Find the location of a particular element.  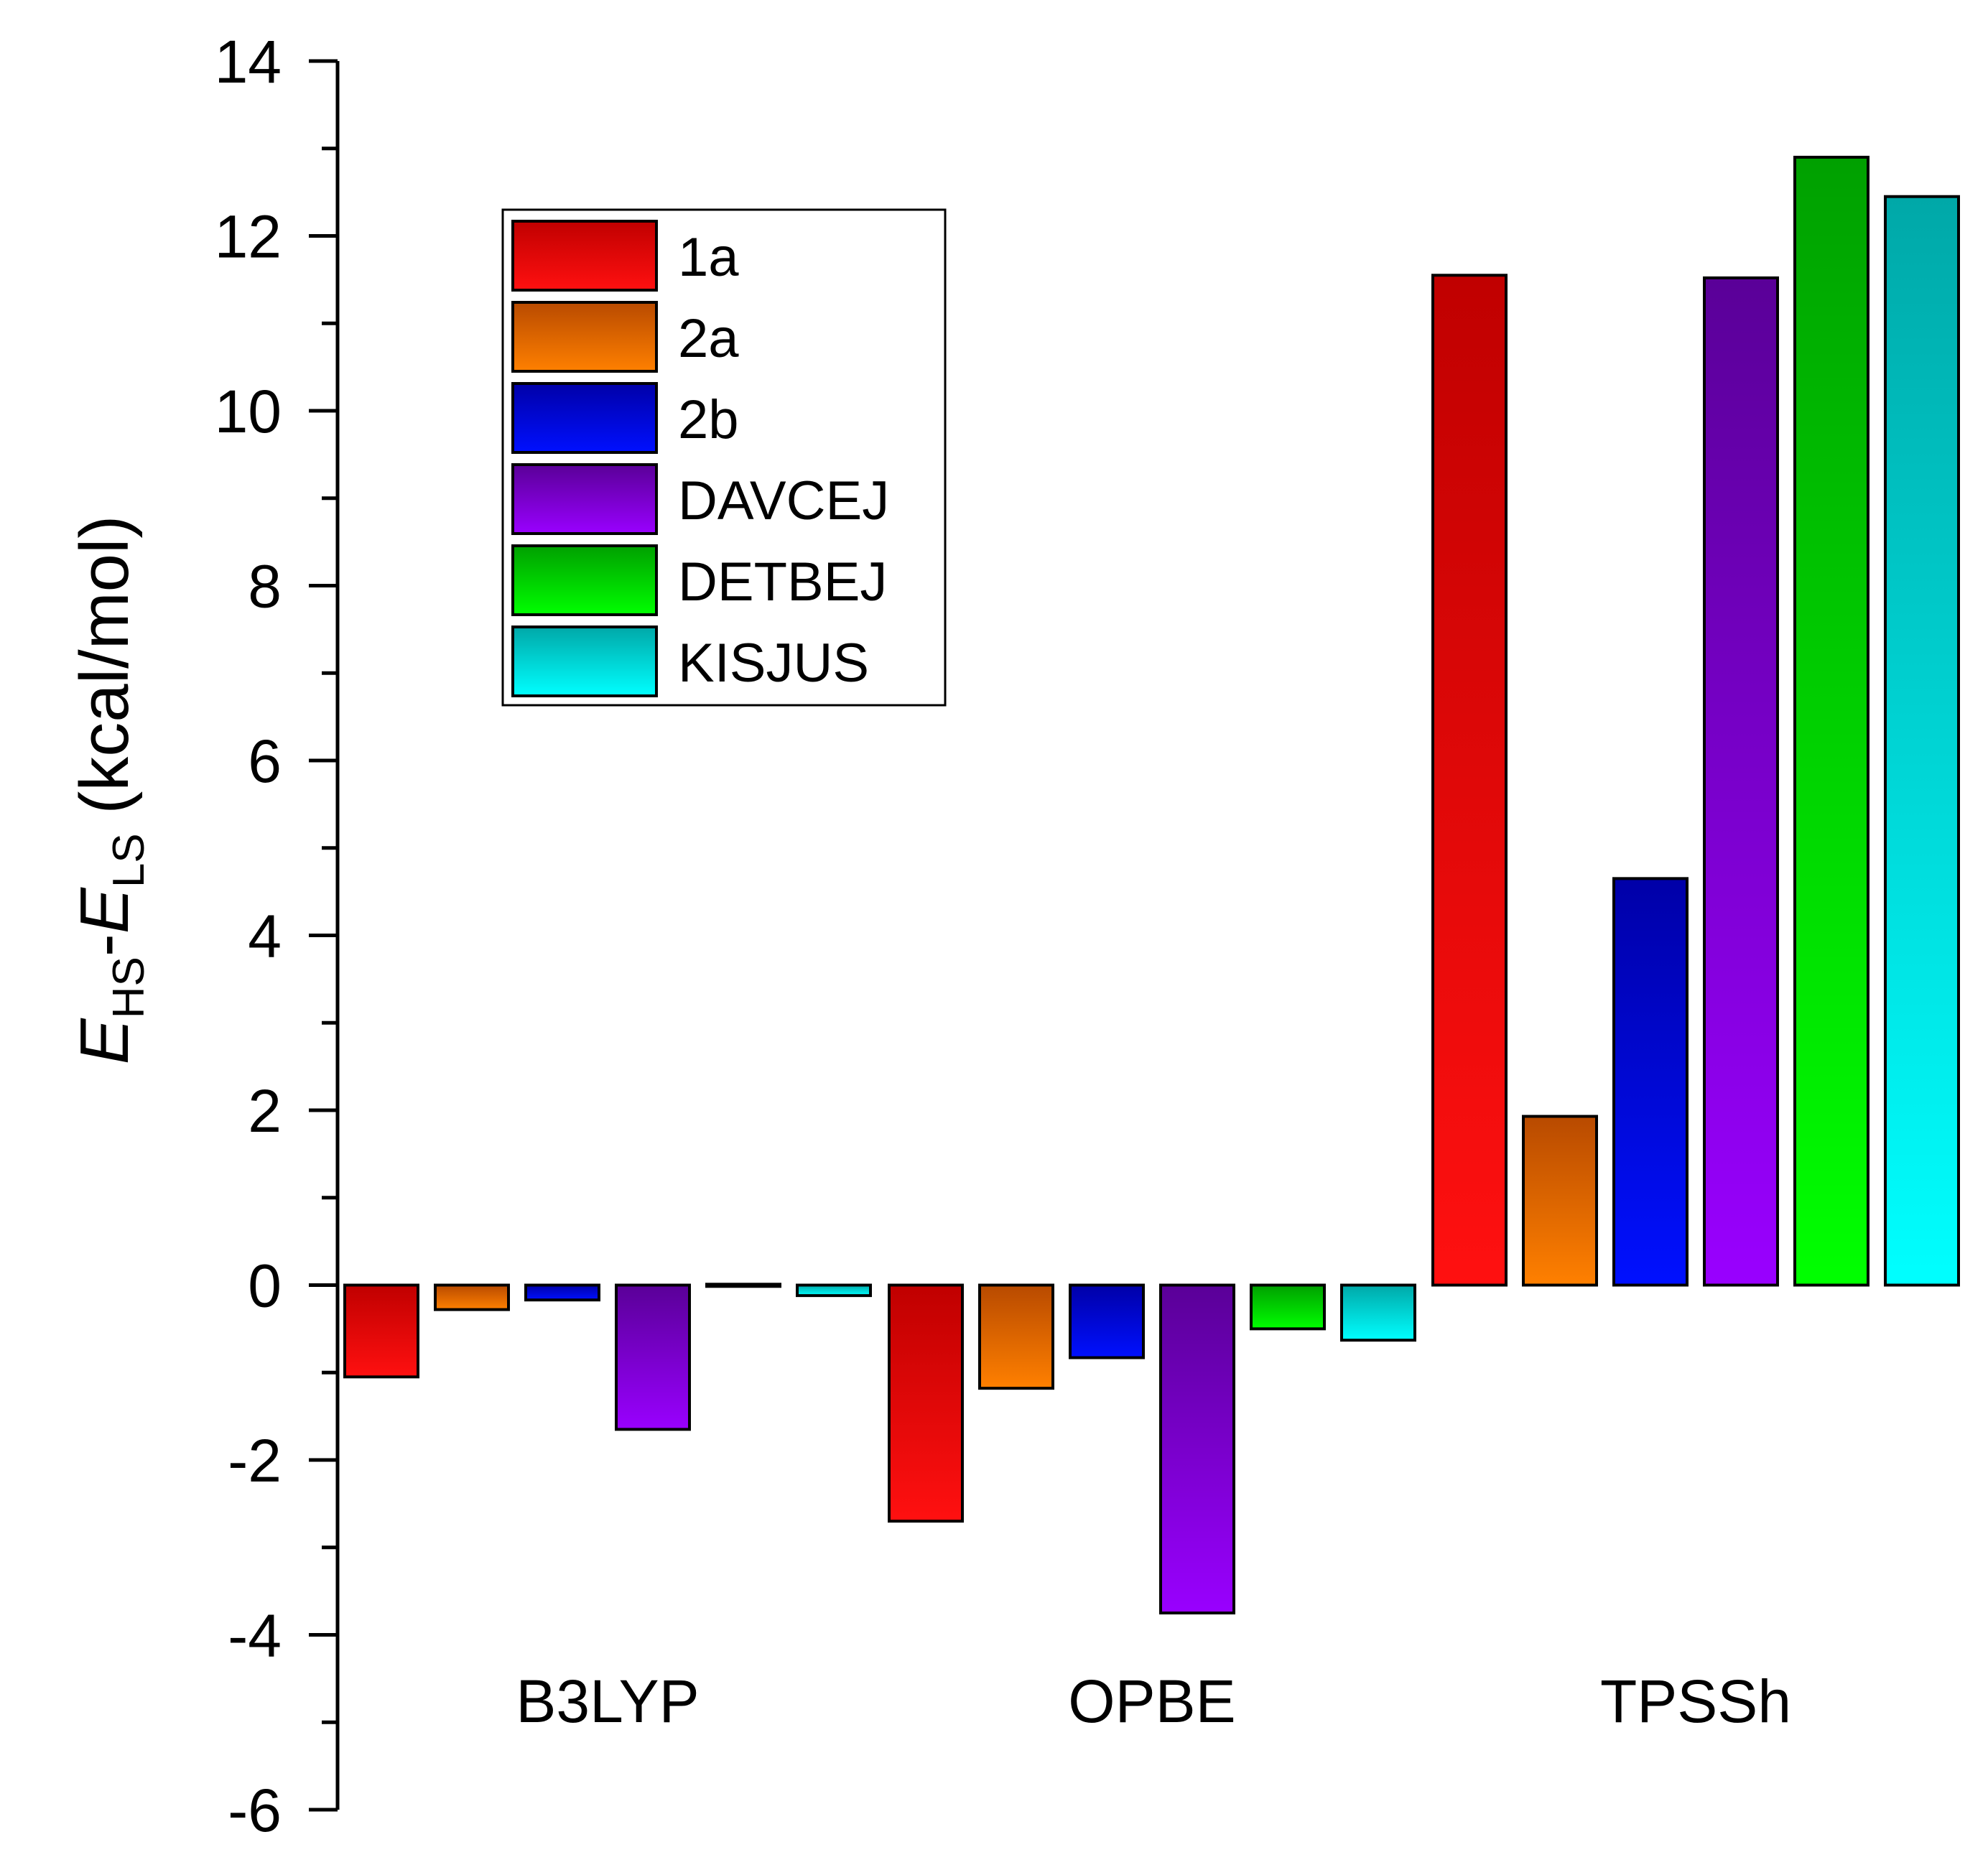

legend-label-detbej: DETBEJ is located at coordinates (783, 582).